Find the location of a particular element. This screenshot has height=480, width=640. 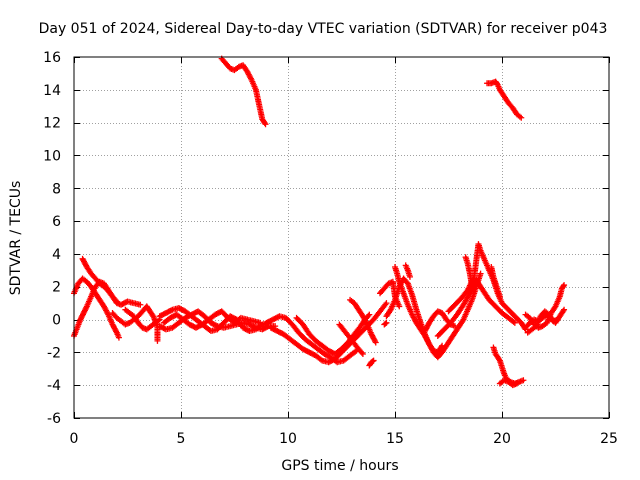

y-tick-label: 0 is located at coordinates (56, 321).